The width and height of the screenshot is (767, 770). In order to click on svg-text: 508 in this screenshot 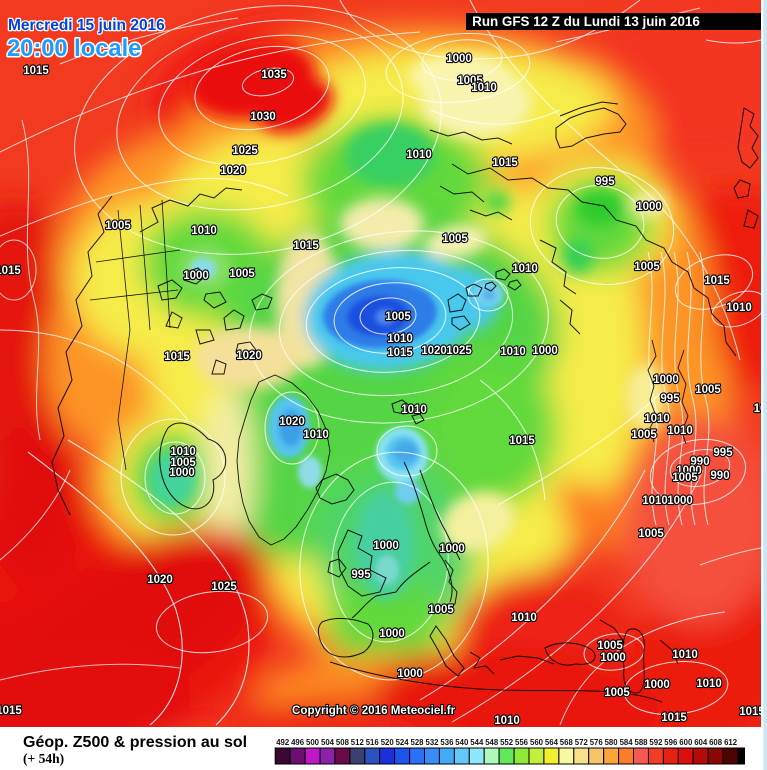, I will do `click(343, 742)`.